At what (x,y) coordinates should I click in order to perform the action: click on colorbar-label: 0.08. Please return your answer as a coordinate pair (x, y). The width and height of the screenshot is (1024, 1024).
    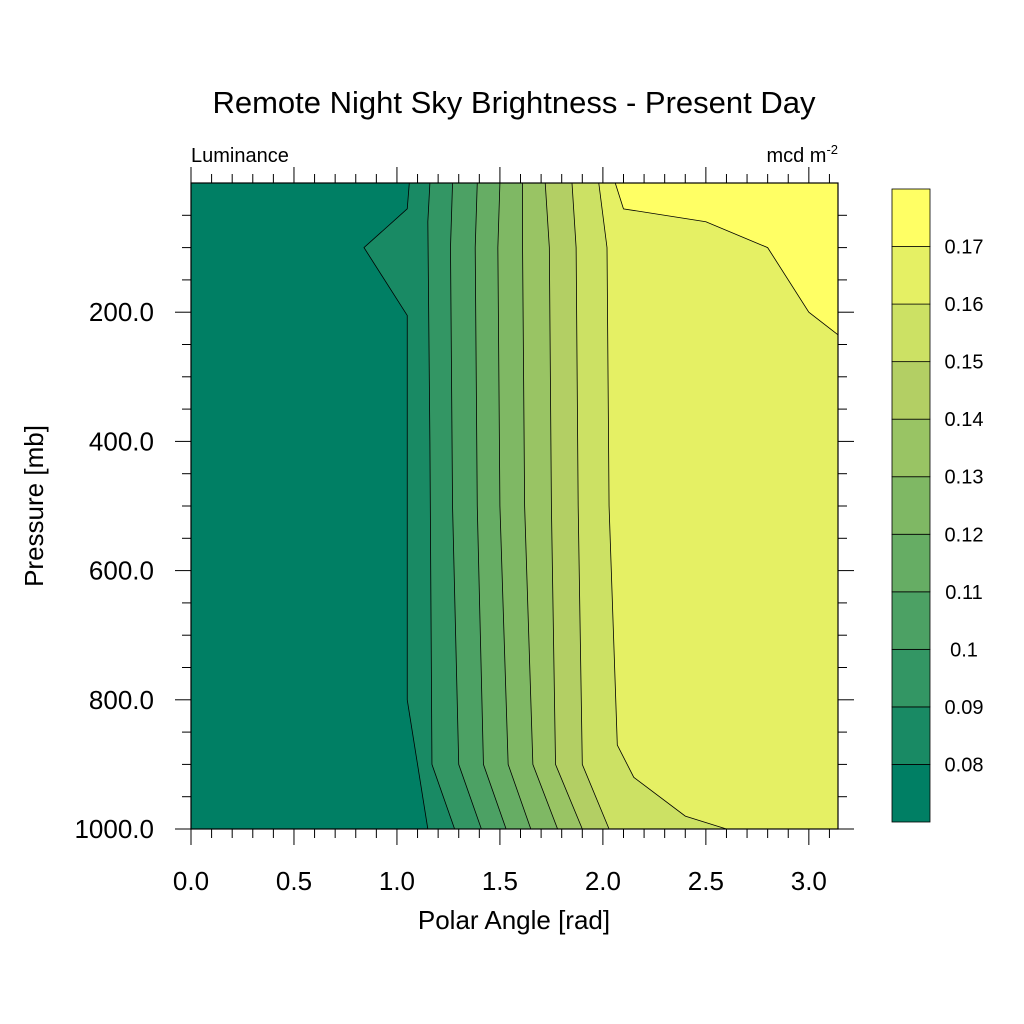
    Looking at the image, I should click on (964, 765).